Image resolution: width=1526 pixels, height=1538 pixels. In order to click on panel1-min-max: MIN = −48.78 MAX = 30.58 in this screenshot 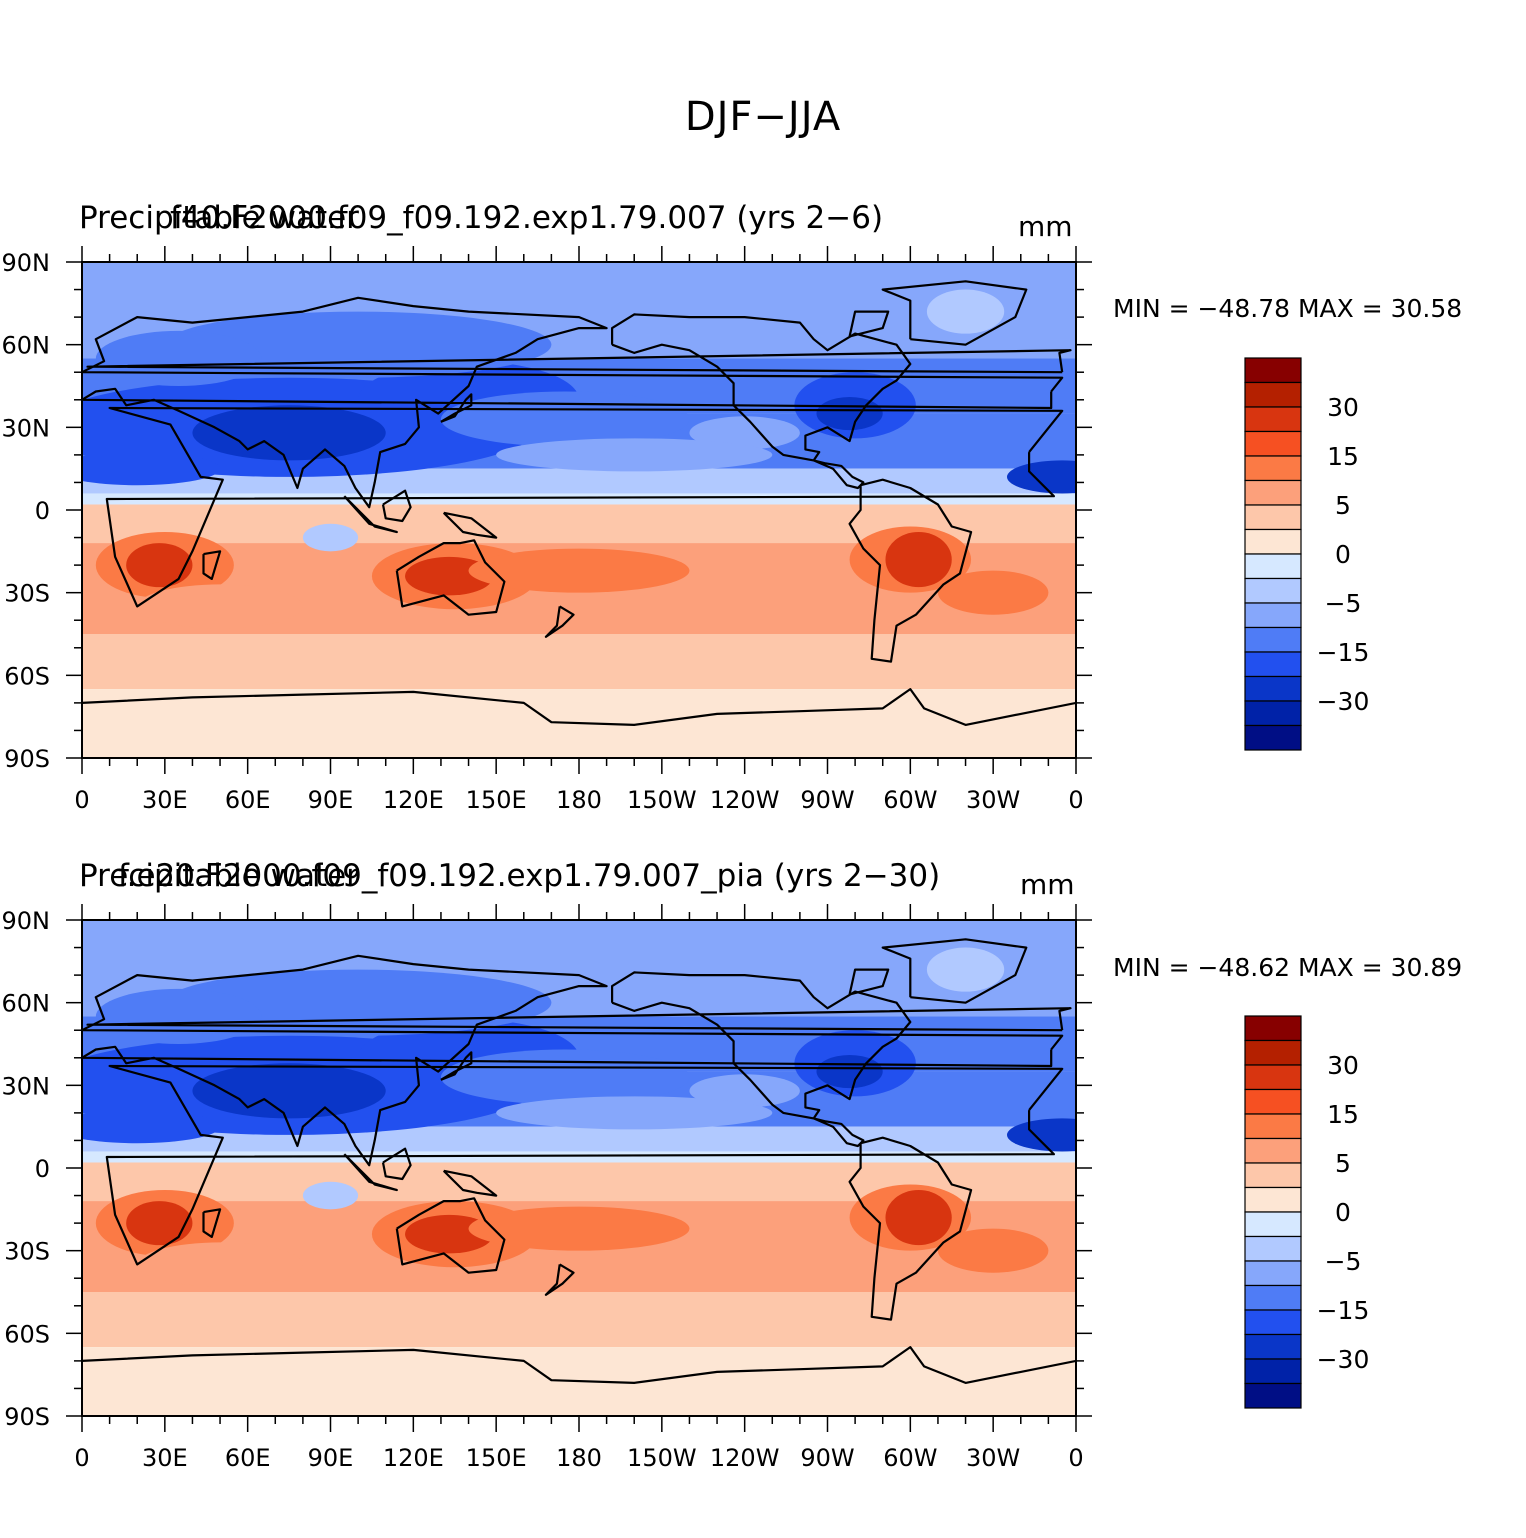, I will do `click(1288, 308)`.